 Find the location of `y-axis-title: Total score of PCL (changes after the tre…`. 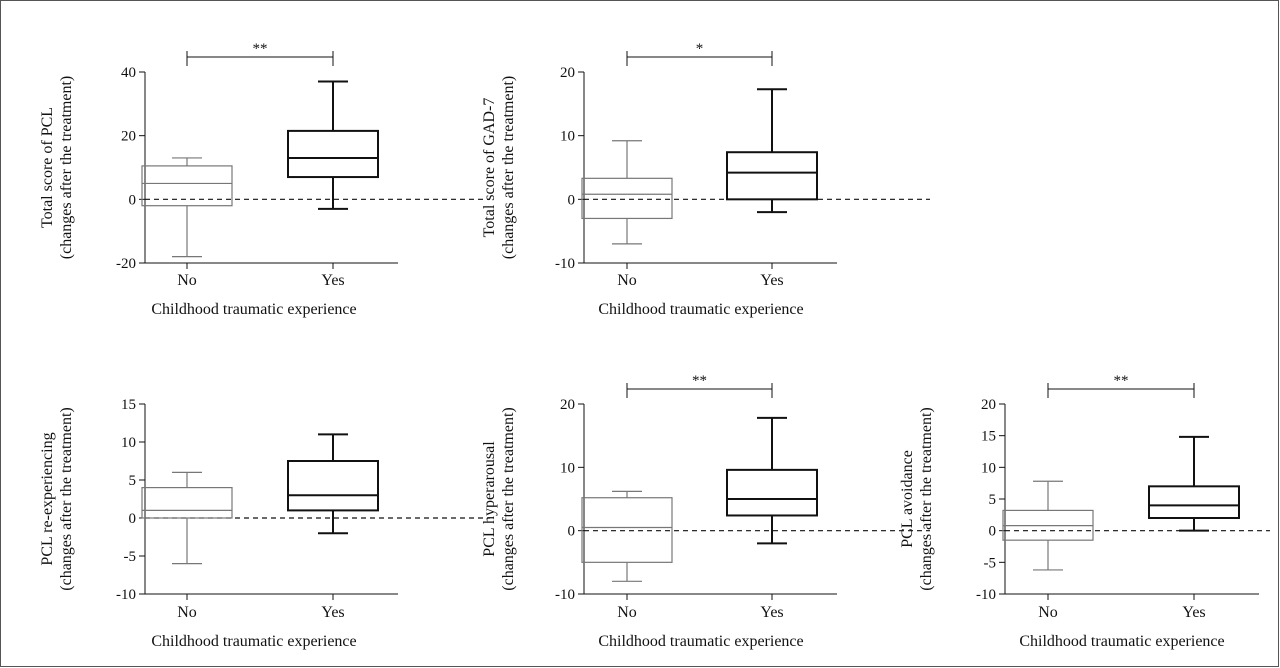

y-axis-title: Total score of PCL (changes after the tre… is located at coordinates (57, 167).